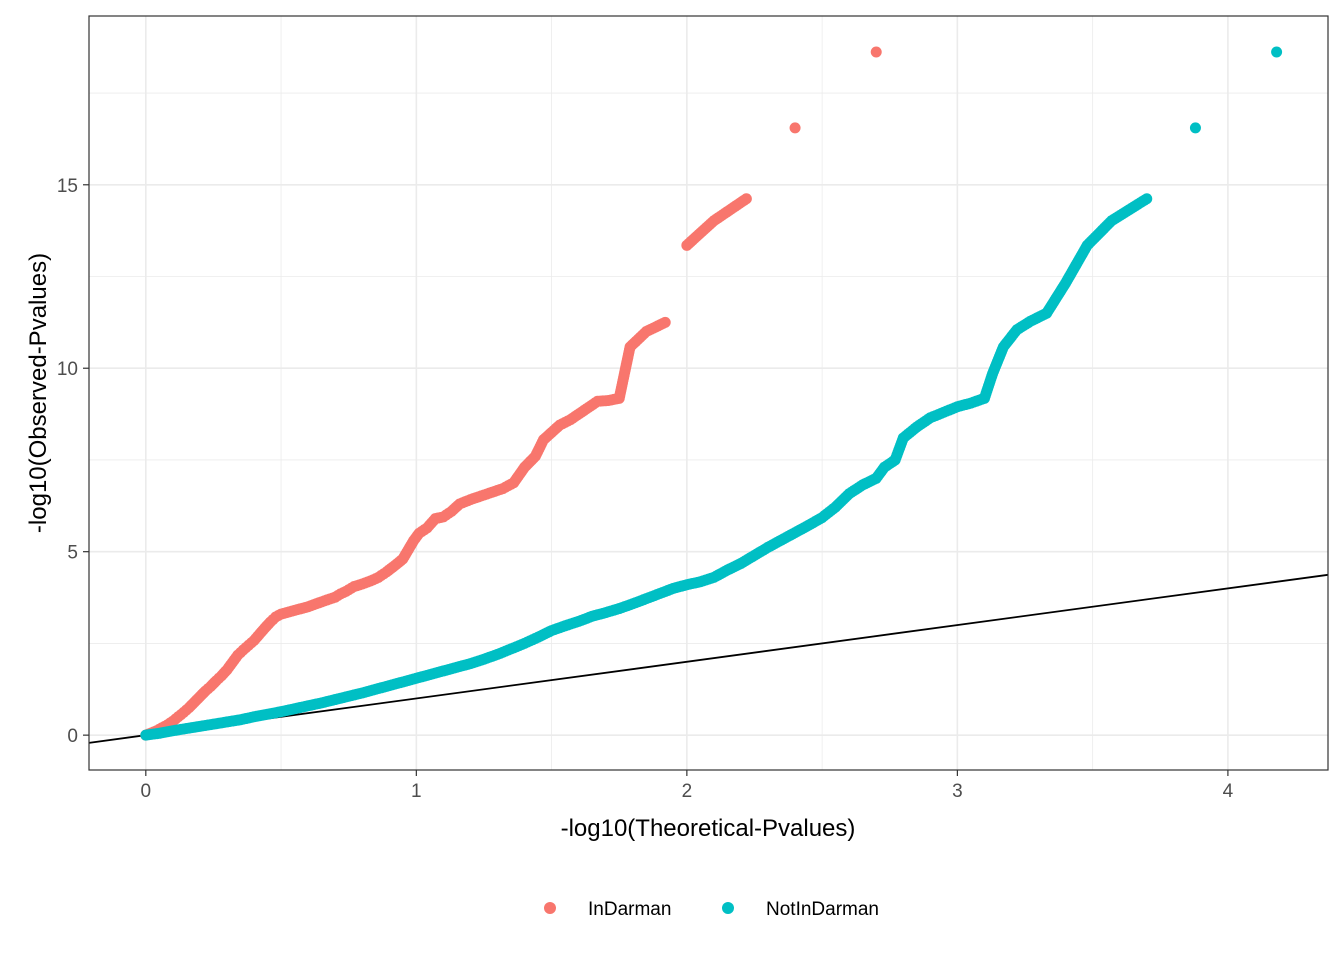 The width and height of the screenshot is (1344, 960). What do you see at coordinates (629, 909) in the screenshot?
I see `legend-label-indarman: InDarman` at bounding box center [629, 909].